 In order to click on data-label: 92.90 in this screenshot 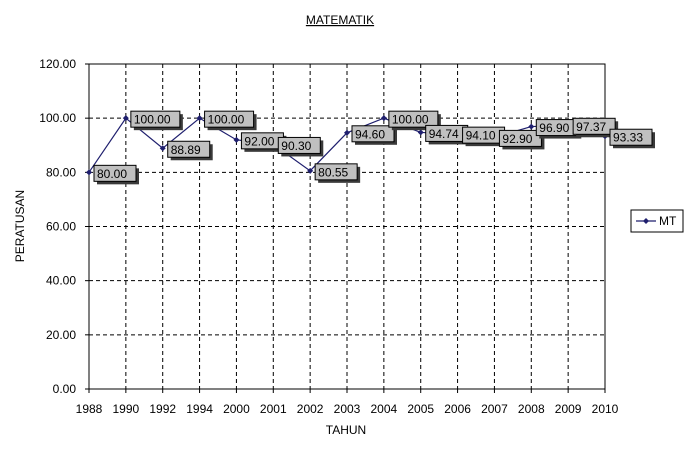, I will do `click(521, 139)`.